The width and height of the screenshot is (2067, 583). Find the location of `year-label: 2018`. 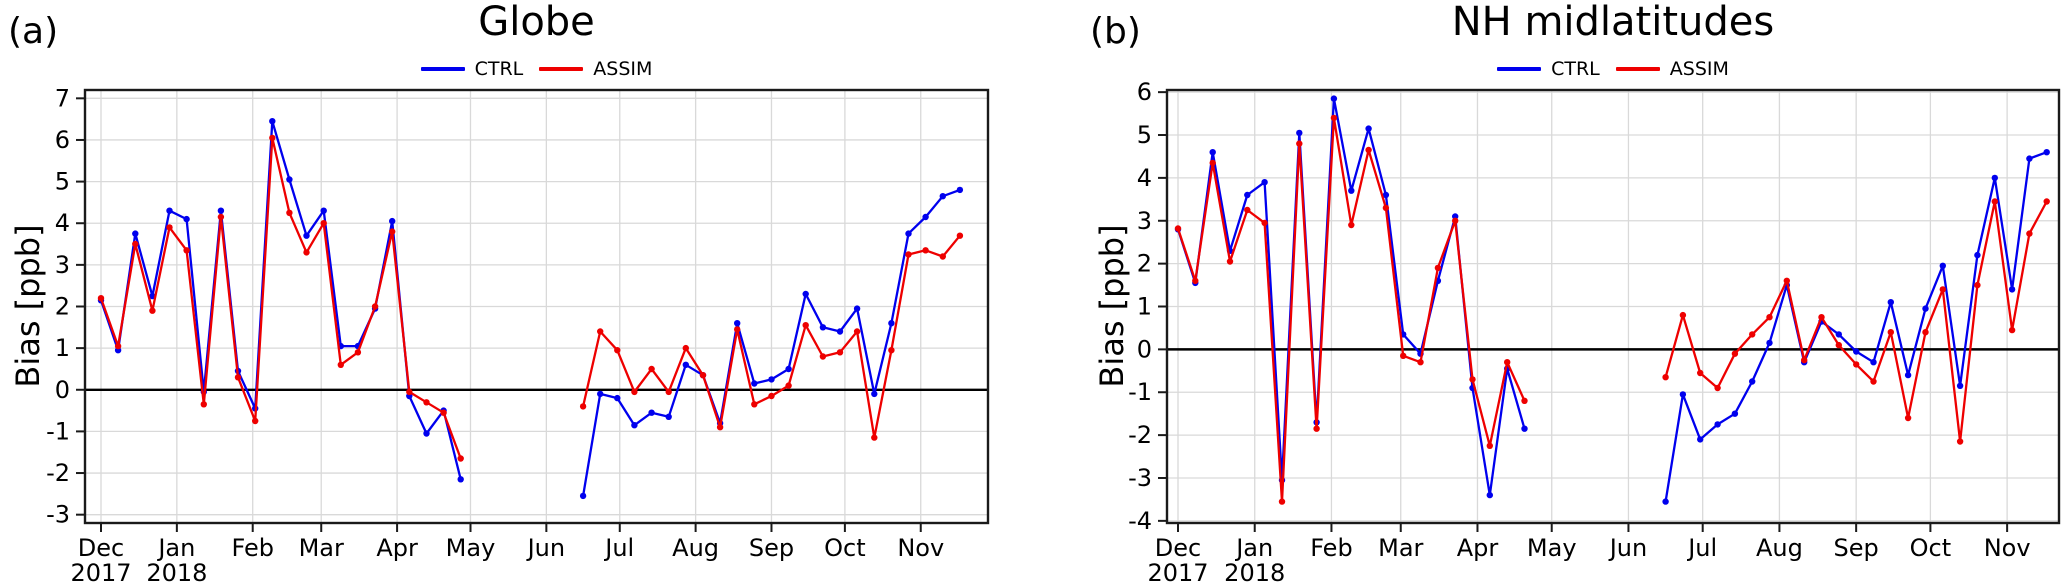

year-label: 2018 is located at coordinates (1254, 571).